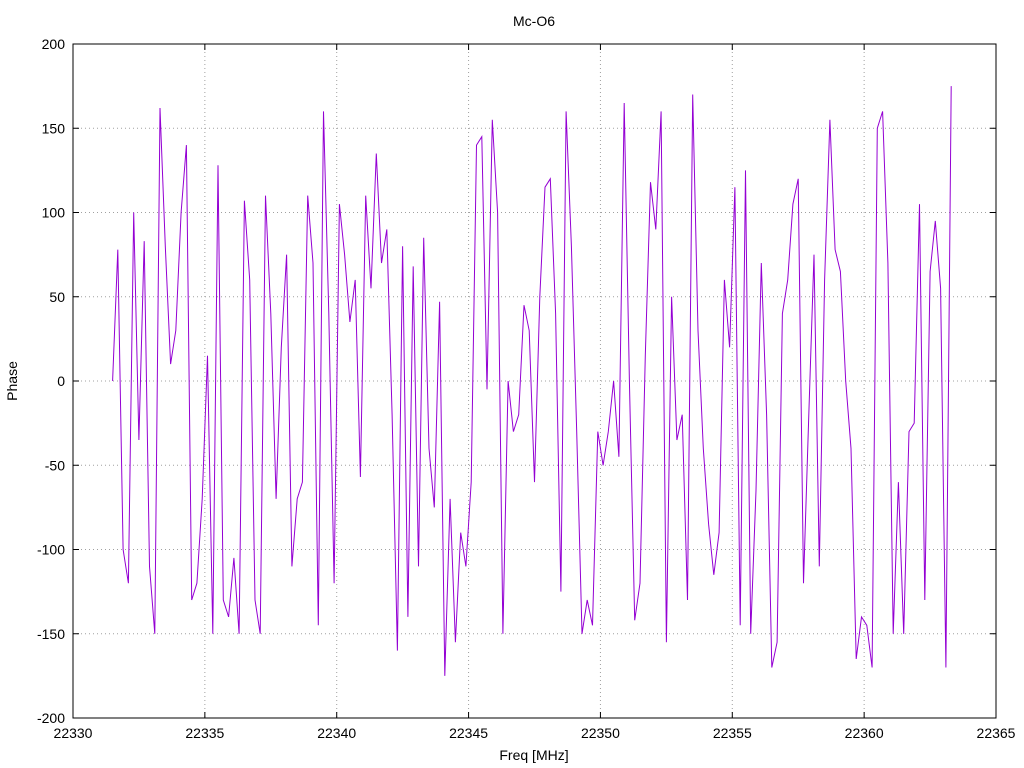  I want to click on y-tick-label: -100, so click(51, 550).